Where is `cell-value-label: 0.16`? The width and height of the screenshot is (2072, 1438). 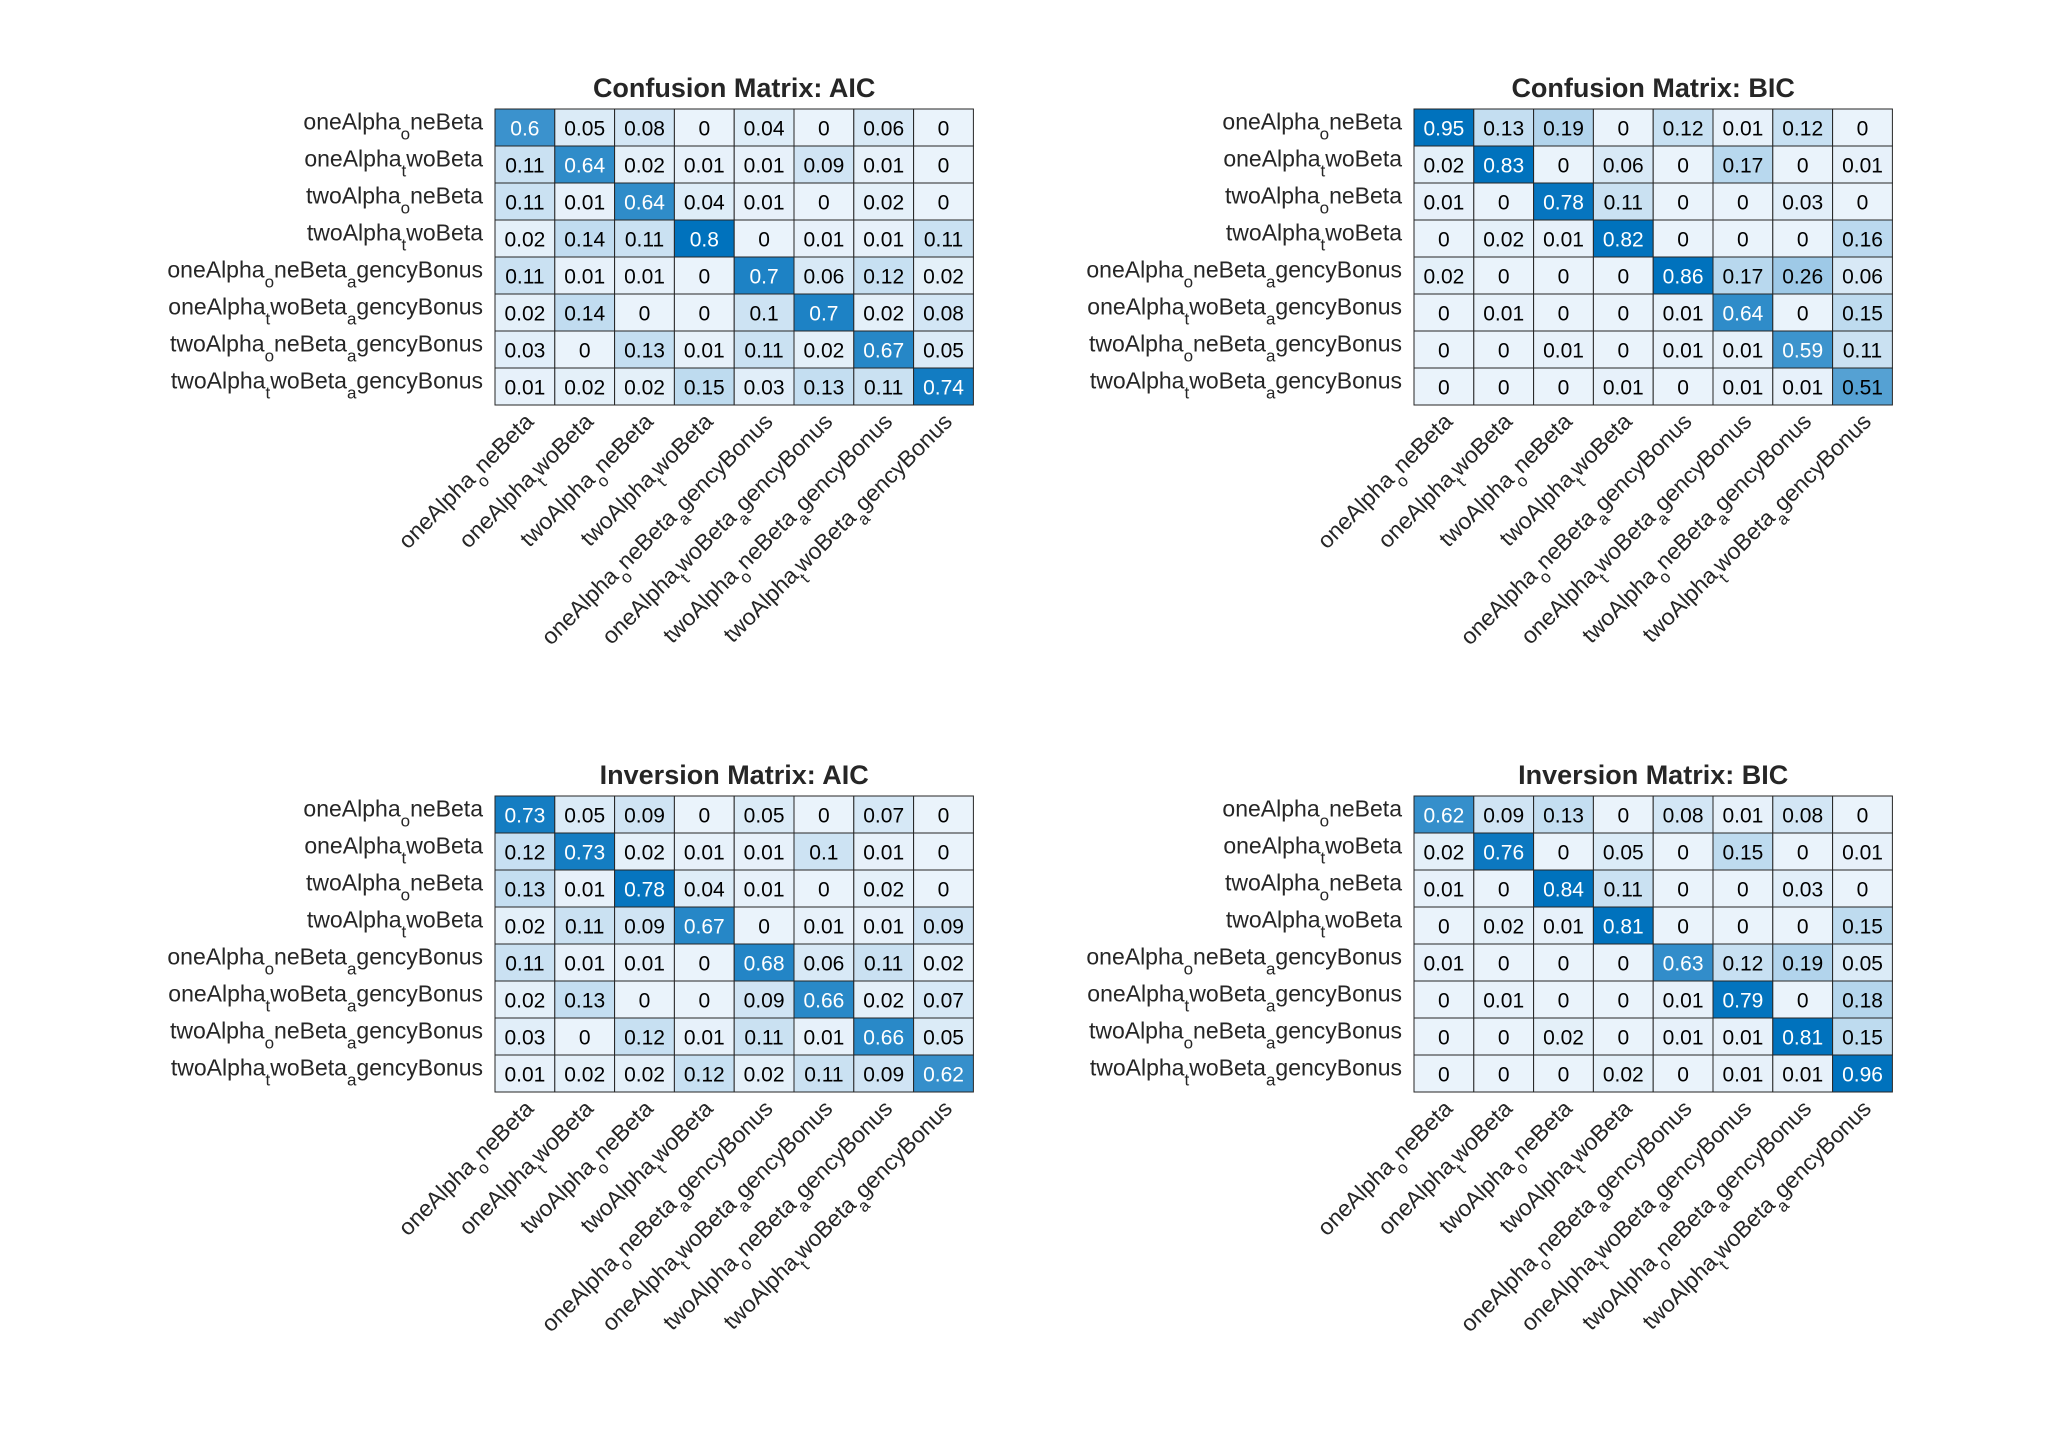 cell-value-label: 0.16 is located at coordinates (1862, 240).